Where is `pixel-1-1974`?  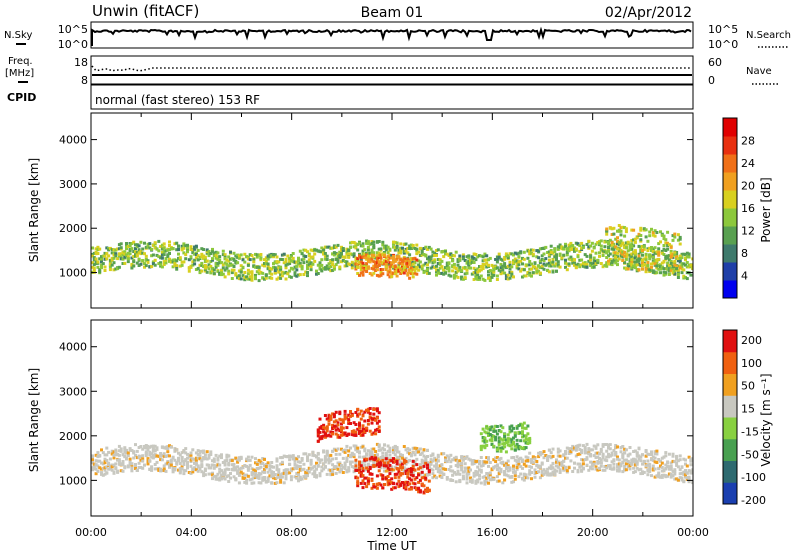 pixel-1-1974 is located at coordinates (390, 474).